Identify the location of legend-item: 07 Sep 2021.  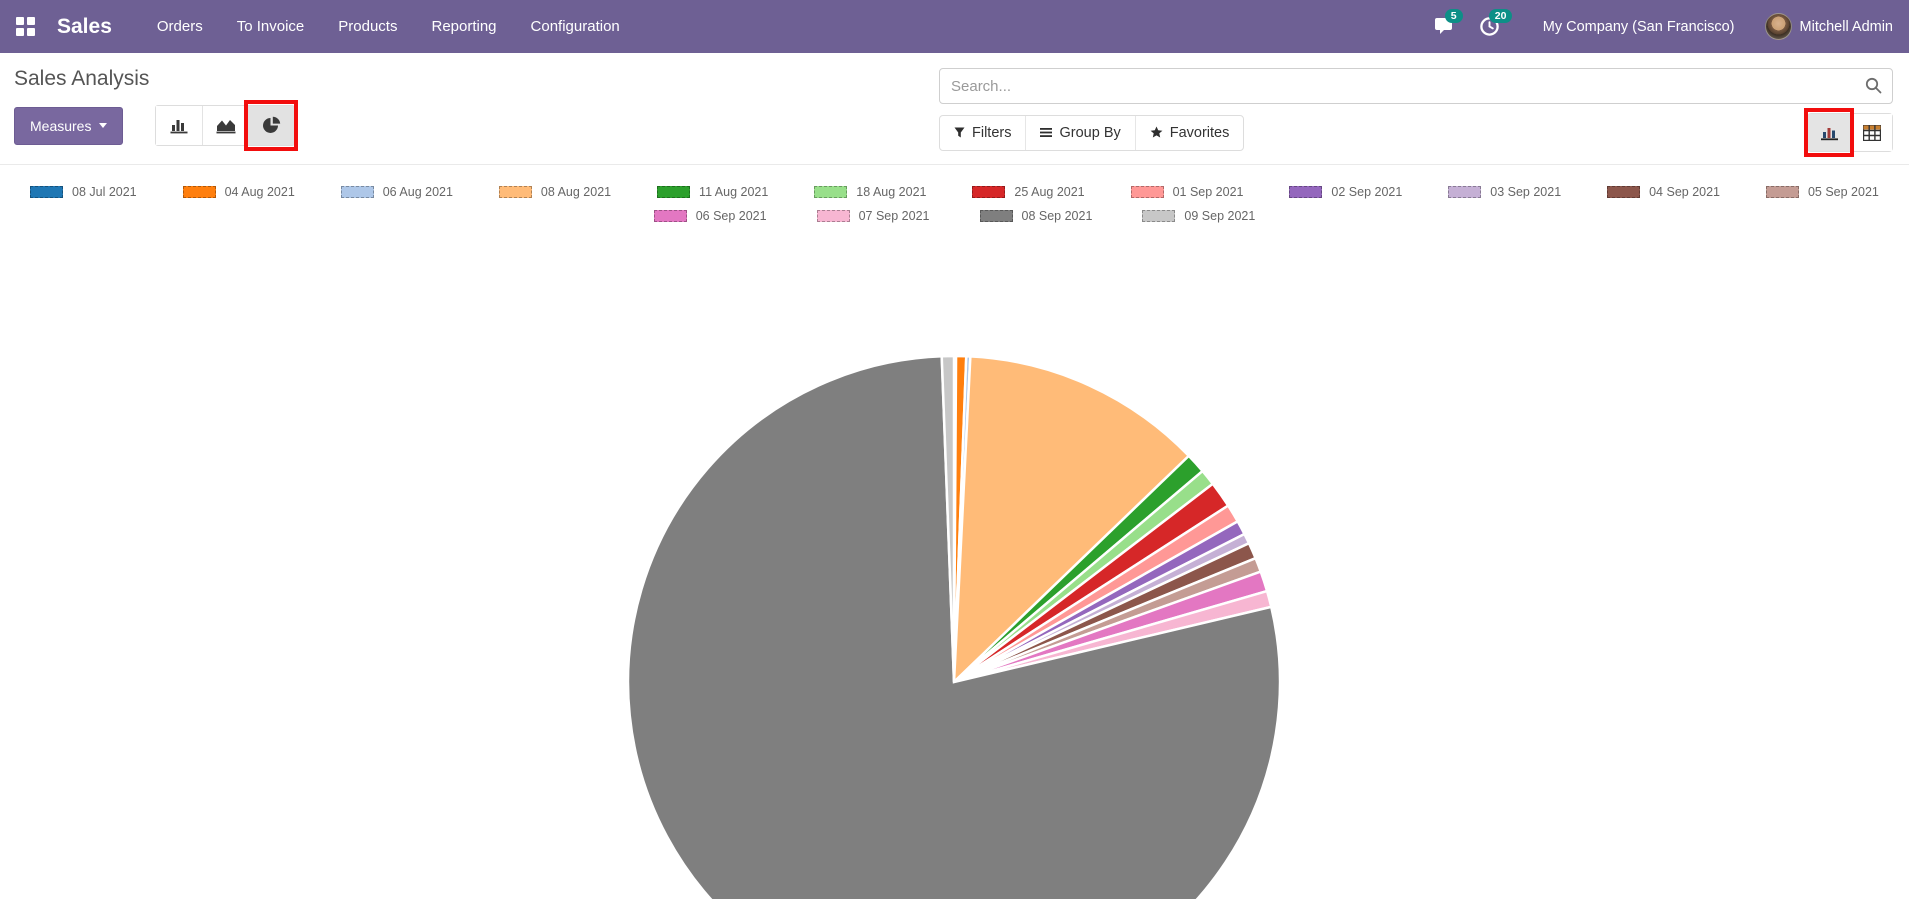
(873, 216).